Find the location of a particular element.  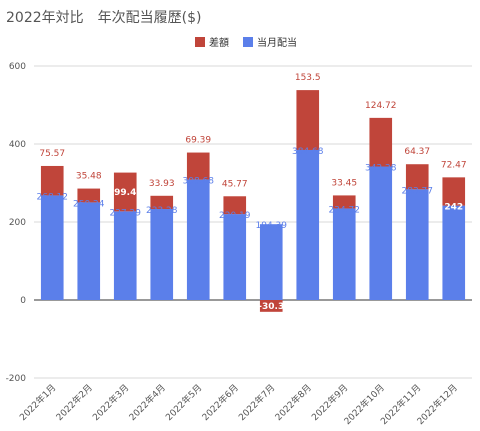

data-label-monthly: 283.77 is located at coordinates (418, 191).